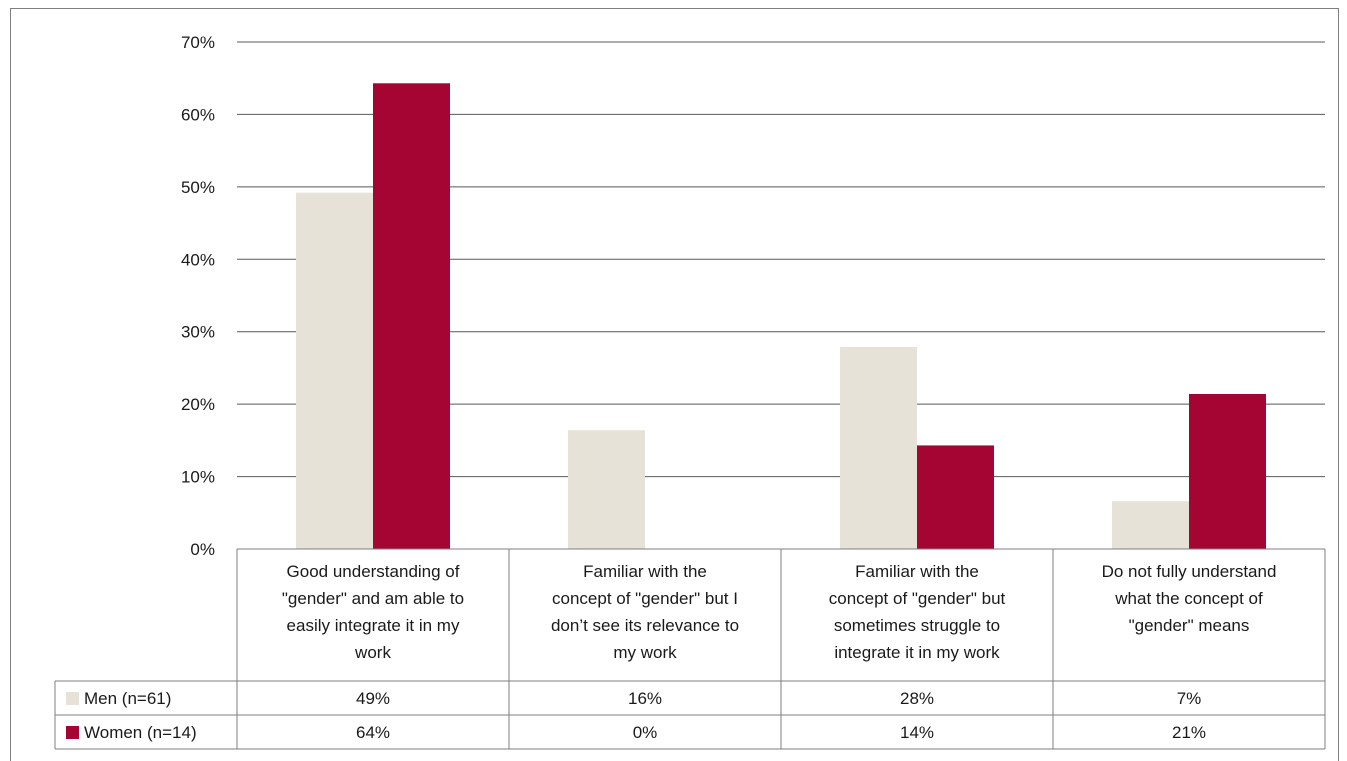 Image resolution: width=1347 pixels, height=761 pixels. What do you see at coordinates (373, 571) in the screenshot?
I see `category-label: Good understanding of` at bounding box center [373, 571].